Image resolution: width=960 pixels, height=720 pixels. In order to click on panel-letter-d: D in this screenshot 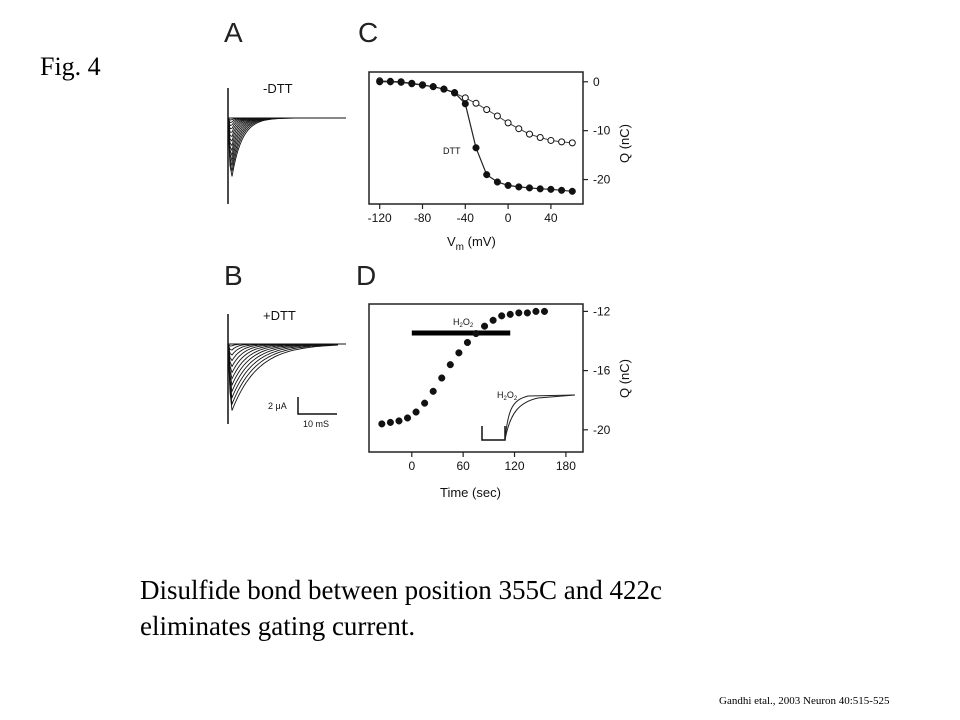, I will do `click(366, 275)`.